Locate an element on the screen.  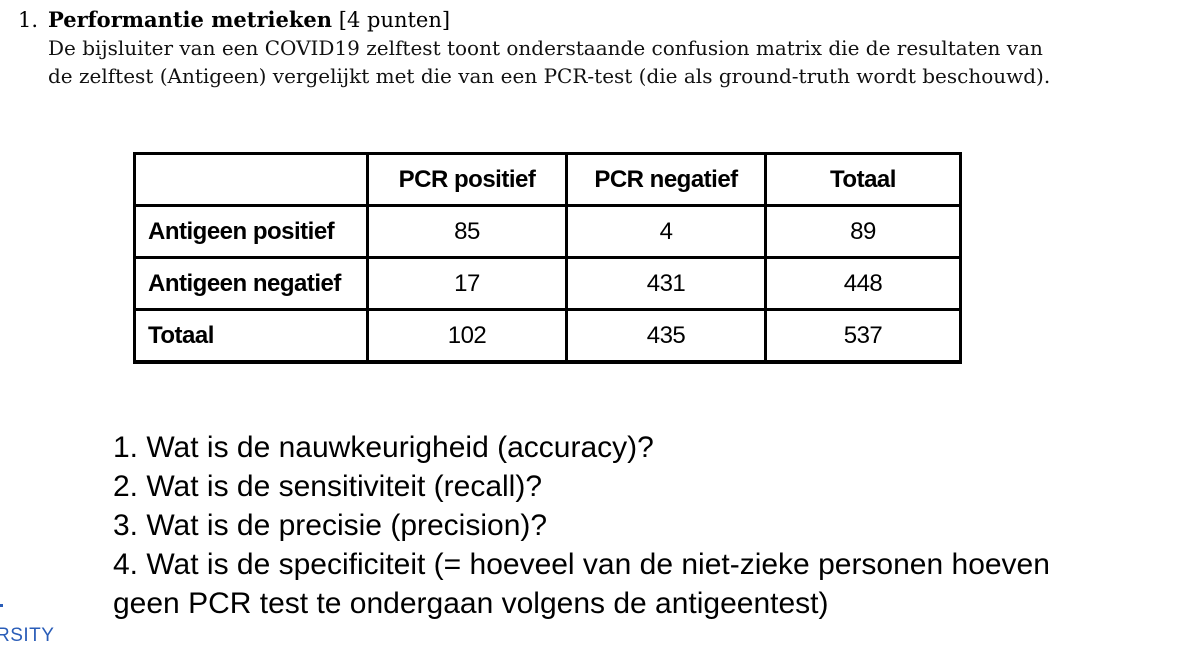
exercise-heading: 1. Performantie metrieken [4 punten] is located at coordinates (568, 20).